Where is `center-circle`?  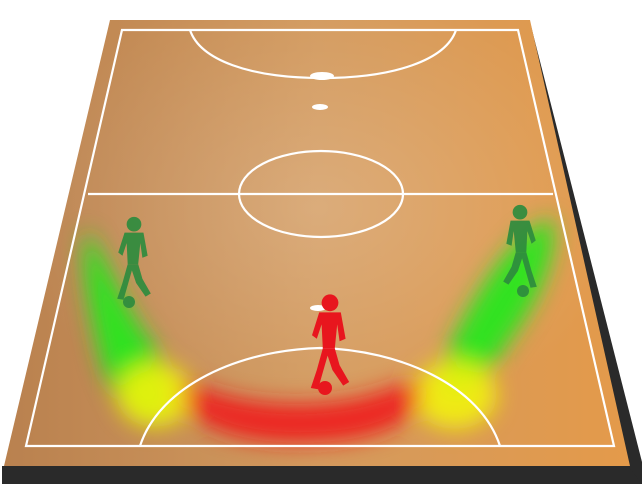
center-circle is located at coordinates (321, 194).